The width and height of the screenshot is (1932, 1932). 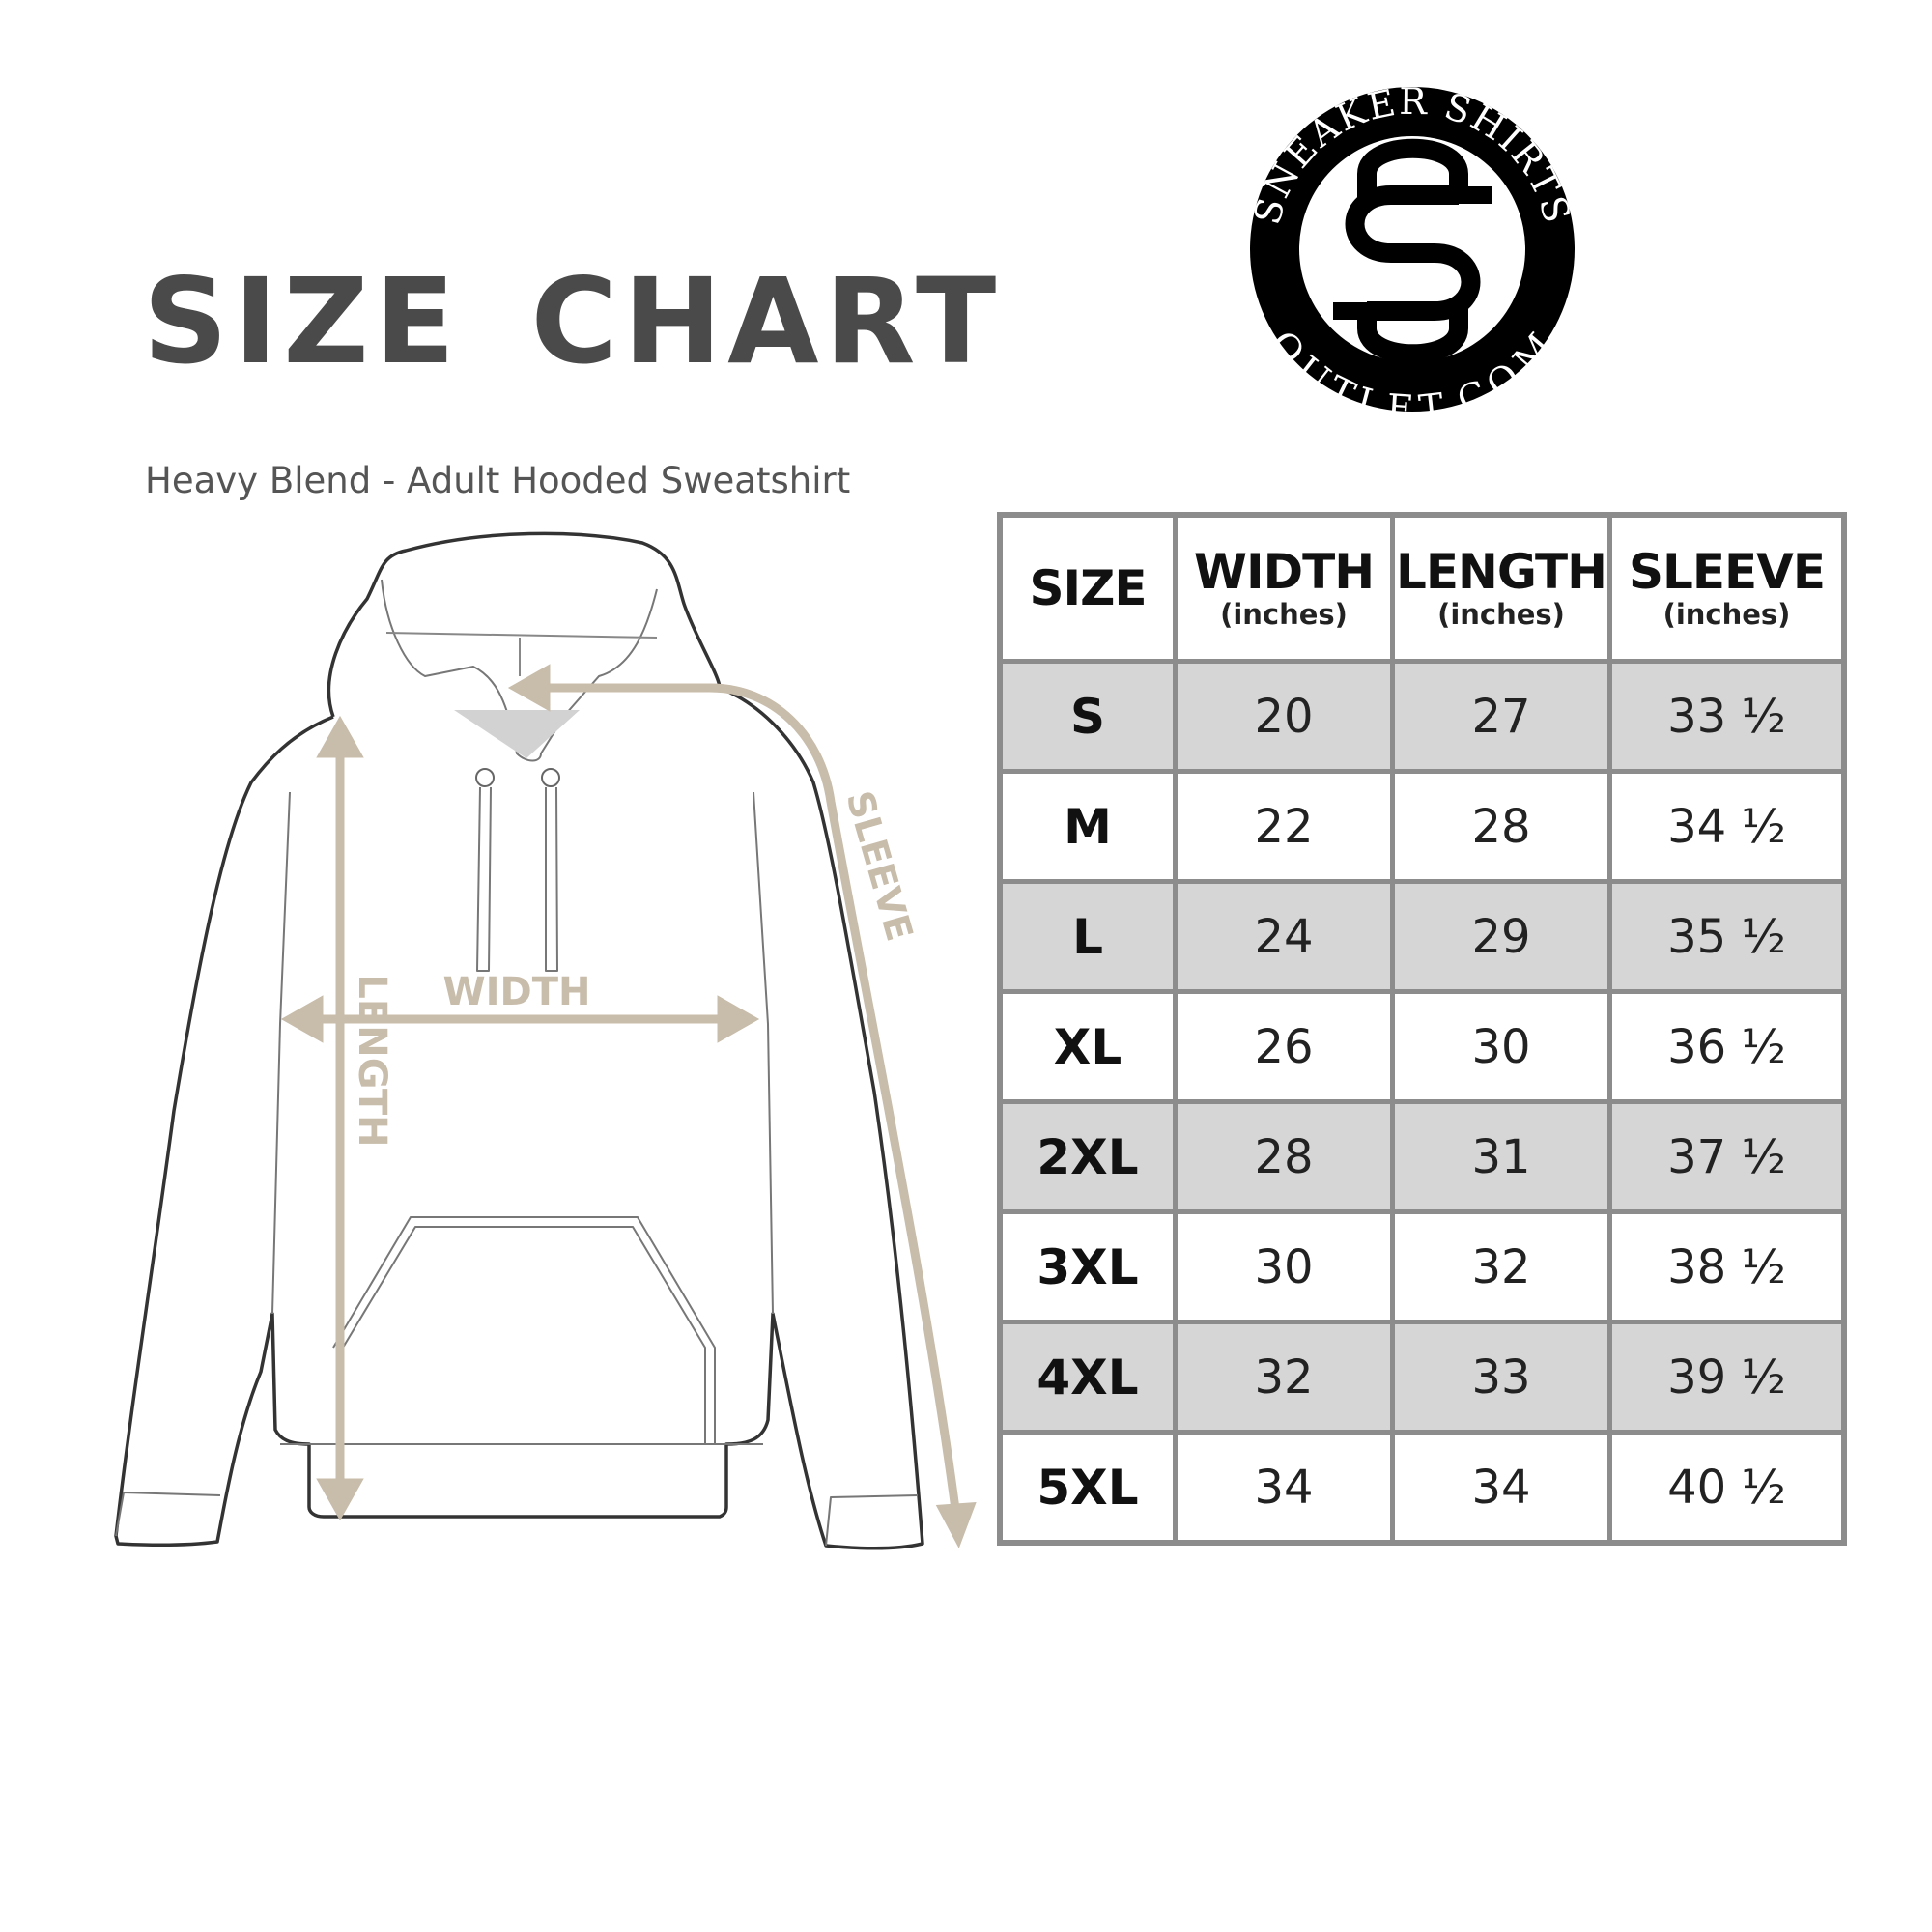 I want to click on cell-width: 34, so click(x=1284, y=1488).